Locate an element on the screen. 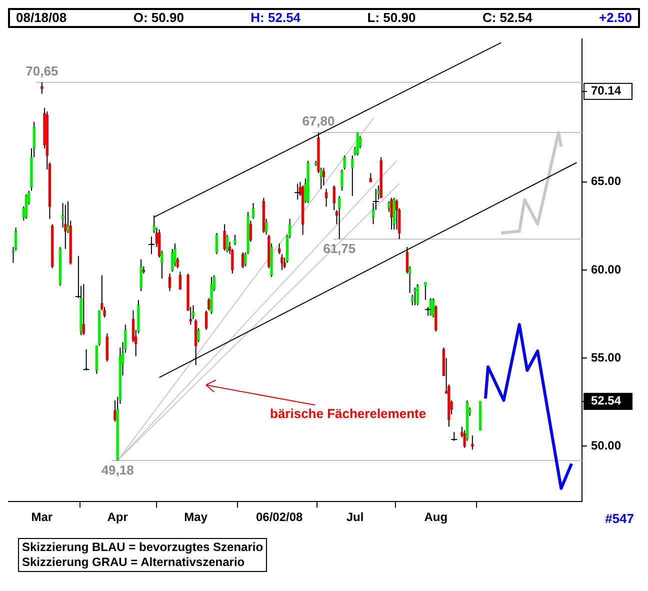 This screenshot has height=591, width=648. annotation: 67,80 is located at coordinates (318, 121).